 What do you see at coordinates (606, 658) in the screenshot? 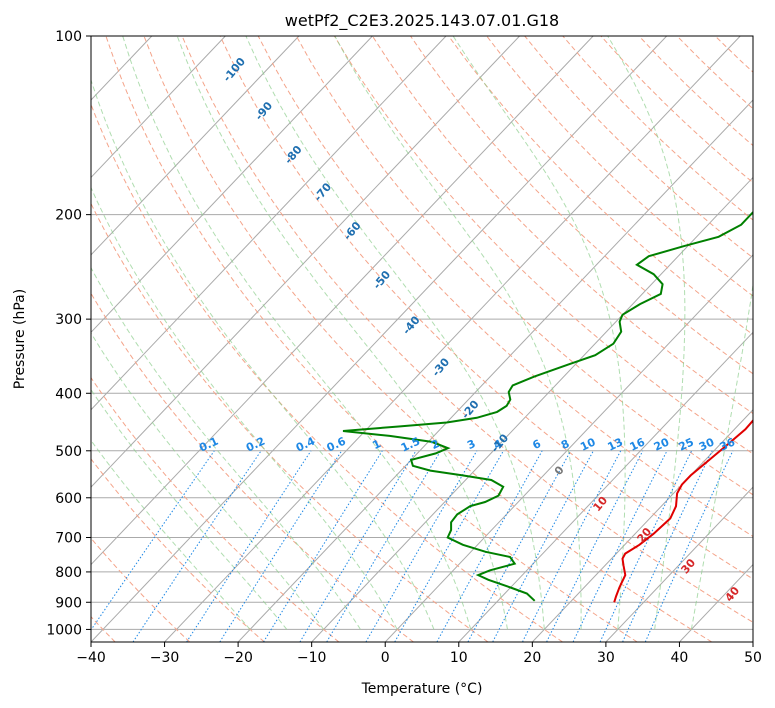
I see `x-tick-label: 30` at bounding box center [606, 658].